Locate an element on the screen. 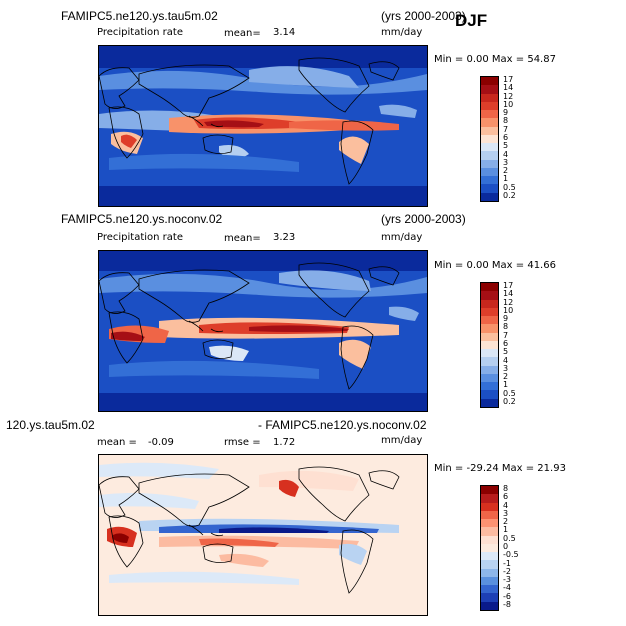 This screenshot has width=626, height=626. panel-3-units: mm/day is located at coordinates (402, 440).